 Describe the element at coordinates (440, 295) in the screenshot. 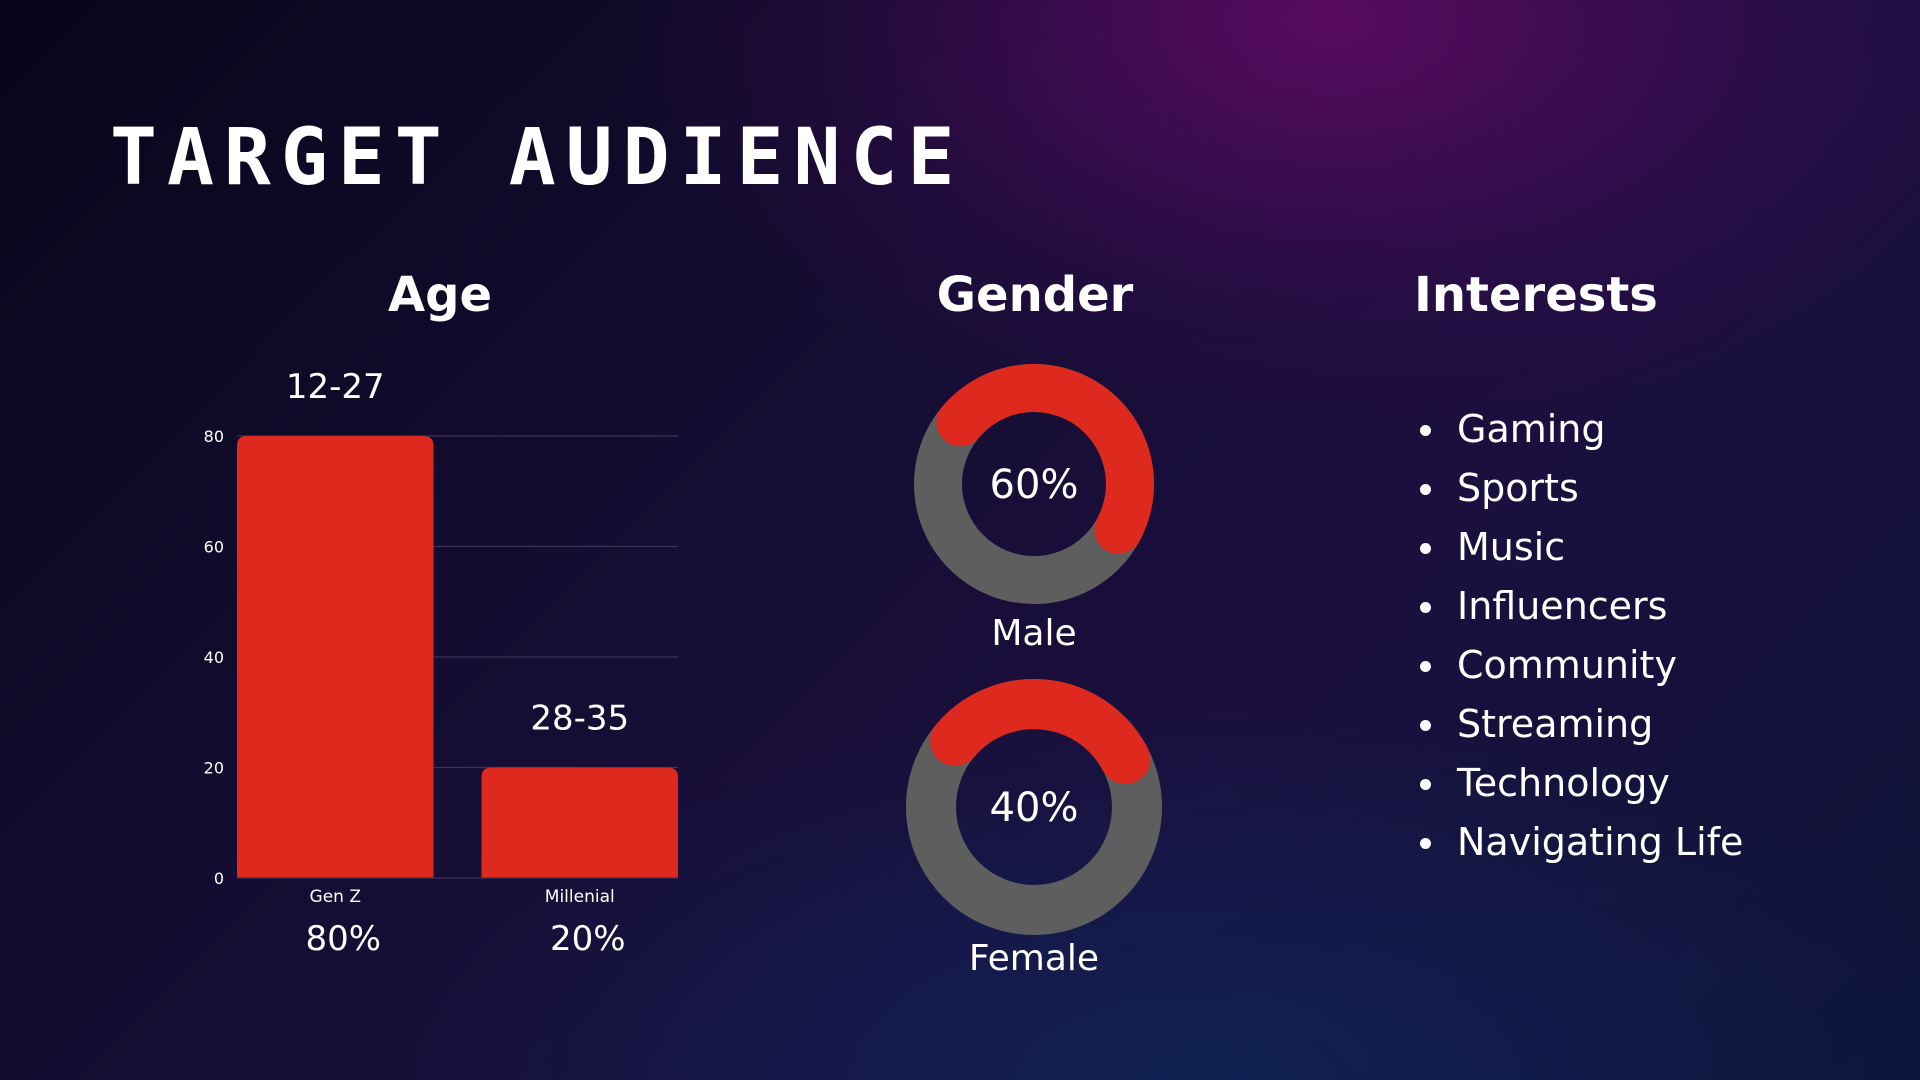

I see `age-heading: Age` at that location.